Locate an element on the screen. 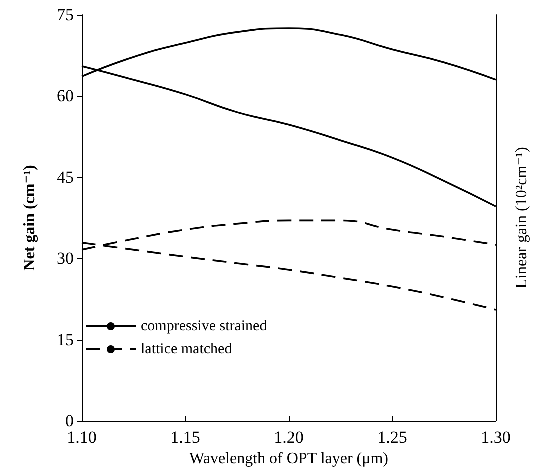  legend-label: lattice matched is located at coordinates (187, 350).